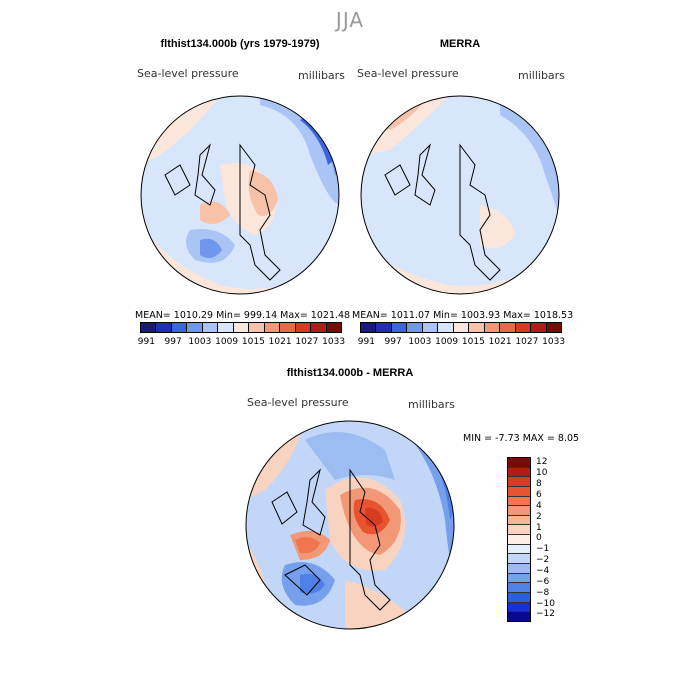 This screenshot has width=700, height=700. Describe the element at coordinates (539, 495) in the screenshot. I see `colorbar-tick-label: 6` at that location.